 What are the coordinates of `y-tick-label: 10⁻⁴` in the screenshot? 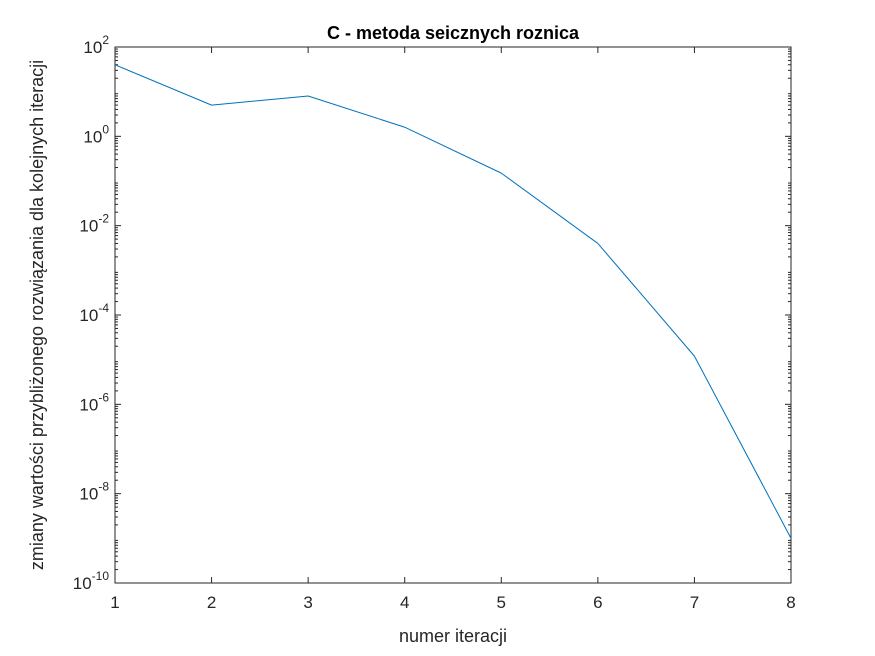 It's located at (94, 313).